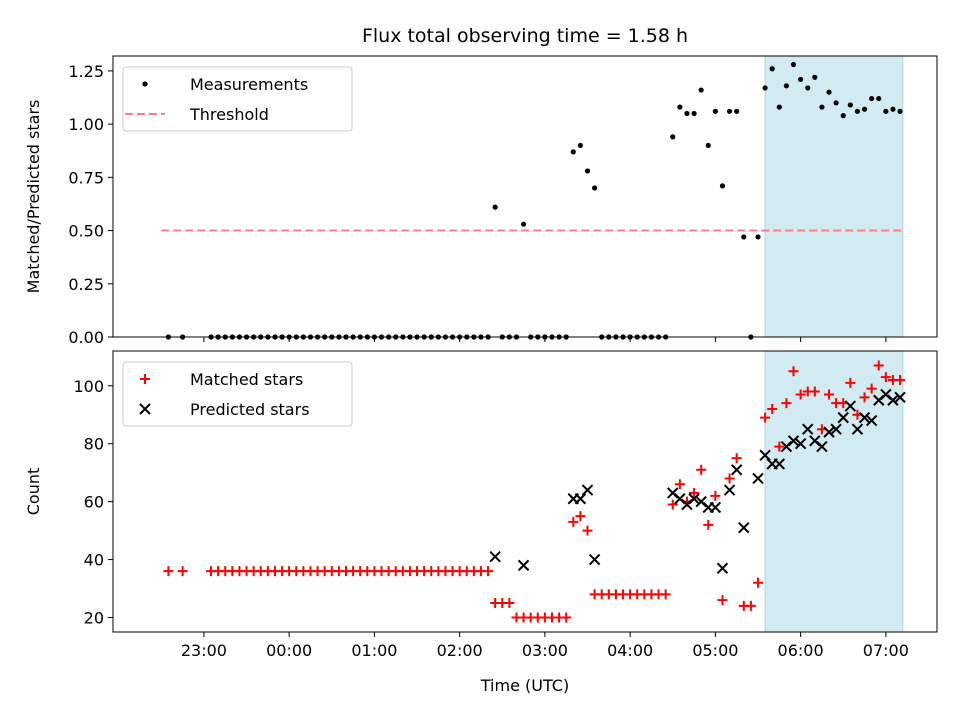 The height and width of the screenshot is (720, 960). What do you see at coordinates (886, 650) in the screenshot?
I see `panel-2-xtick-label: 07:00` at bounding box center [886, 650].